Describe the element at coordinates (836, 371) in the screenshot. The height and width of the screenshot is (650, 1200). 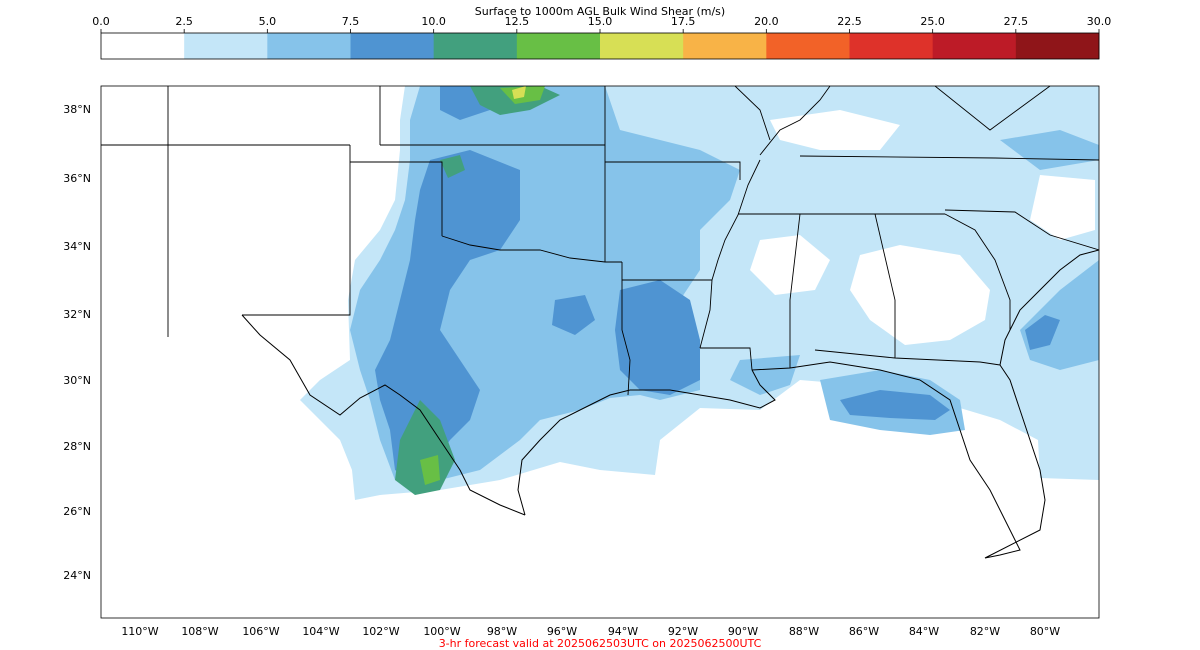
I see `gulf-coast-ms-al` at that location.